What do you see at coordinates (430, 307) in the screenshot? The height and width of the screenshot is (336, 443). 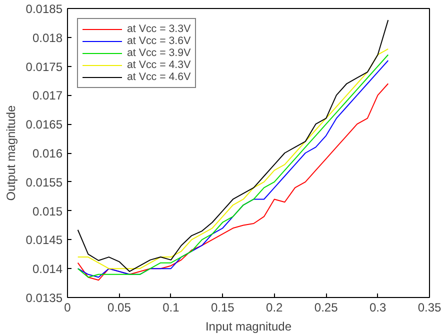 I see `x-tick-label: 0.35` at bounding box center [430, 307].